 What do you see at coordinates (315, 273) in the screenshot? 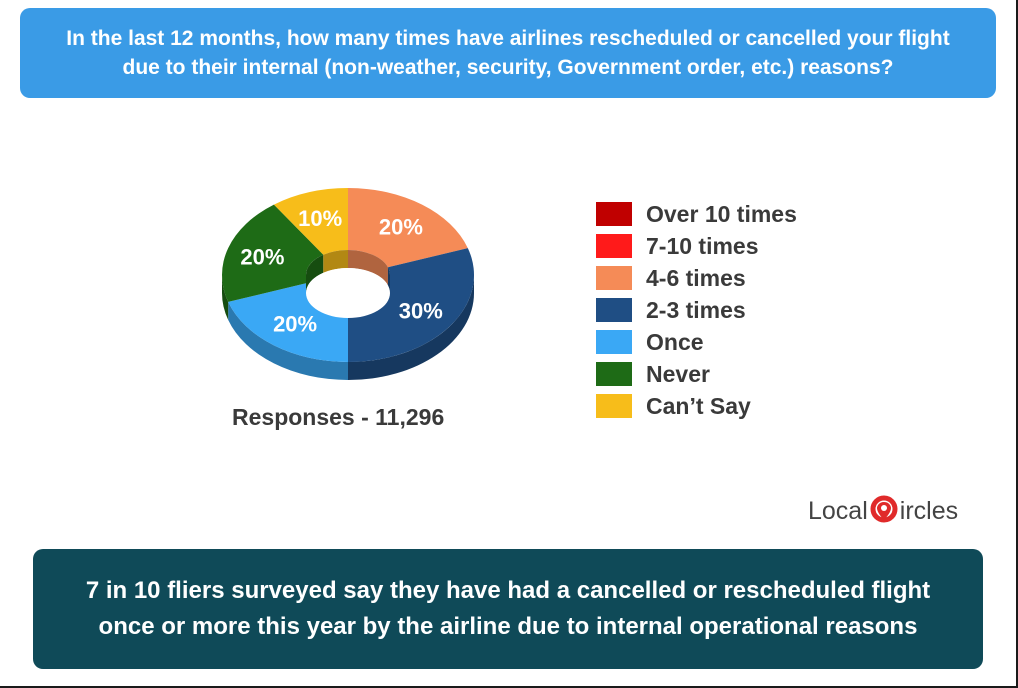
I see `pie-hole-wall-never` at bounding box center [315, 273].